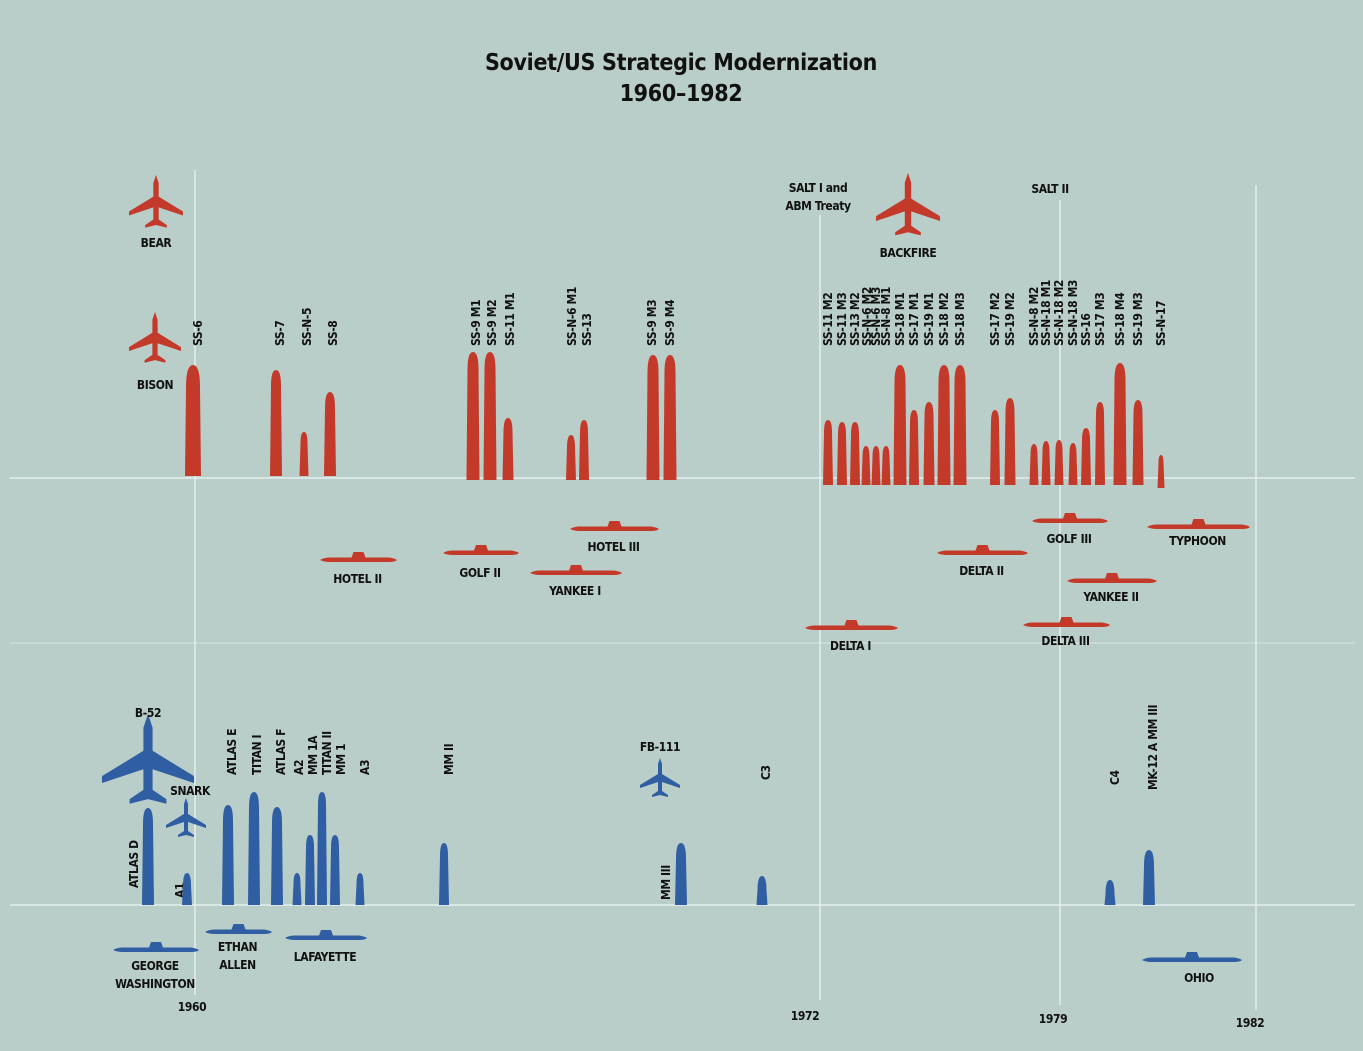 The height and width of the screenshot is (1051, 1363). Describe the element at coordinates (365, 767) in the screenshot. I see `missile-label: A3` at that location.